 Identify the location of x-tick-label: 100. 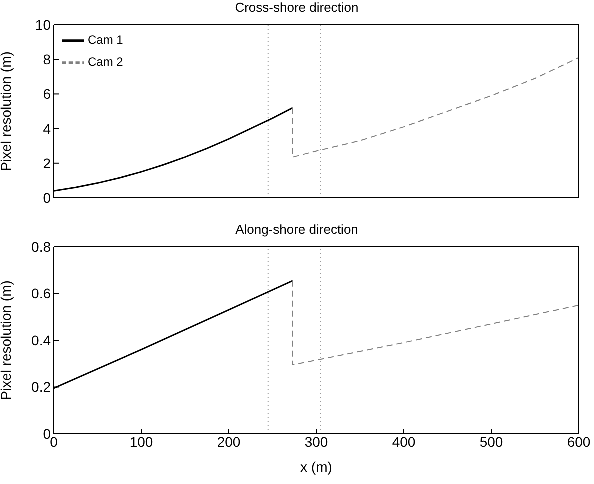
(142, 442).